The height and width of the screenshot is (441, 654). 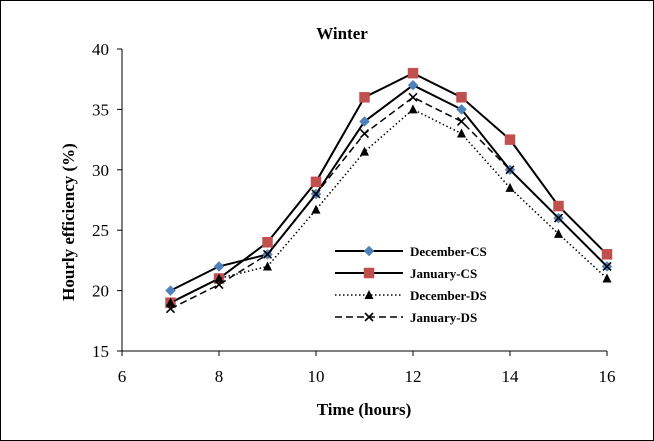 What do you see at coordinates (219, 376) in the screenshot?
I see `x-tick-label: 8` at bounding box center [219, 376].